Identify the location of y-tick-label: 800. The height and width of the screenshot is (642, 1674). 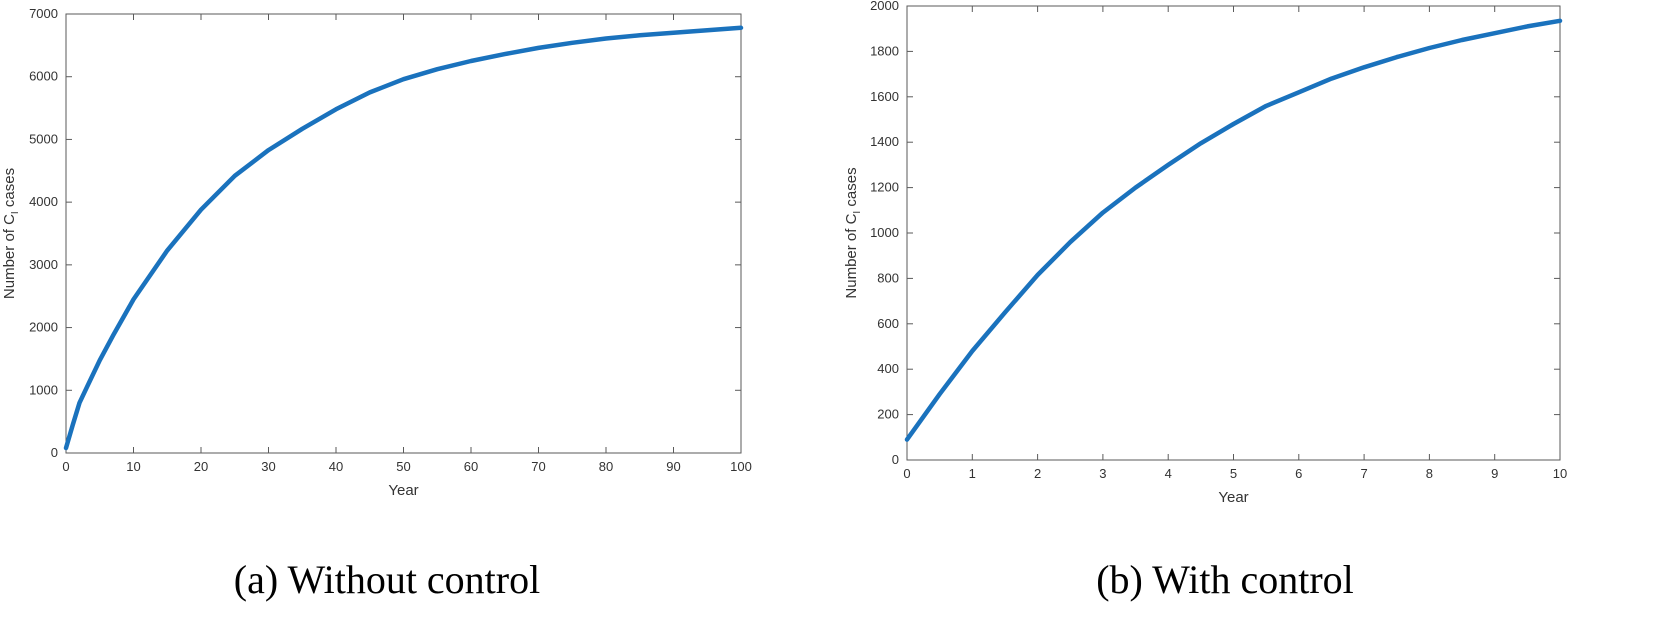
(888, 277).